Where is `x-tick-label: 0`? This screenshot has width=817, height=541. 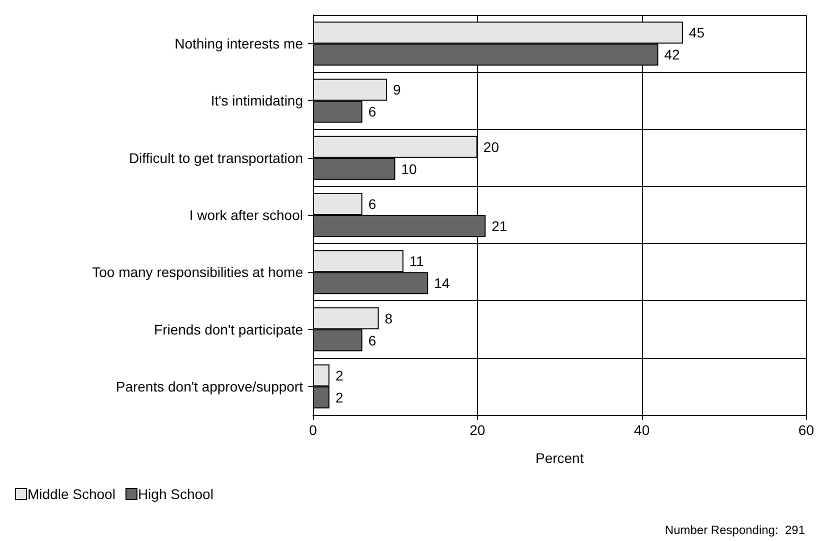 x-tick-label: 0 is located at coordinates (313, 430).